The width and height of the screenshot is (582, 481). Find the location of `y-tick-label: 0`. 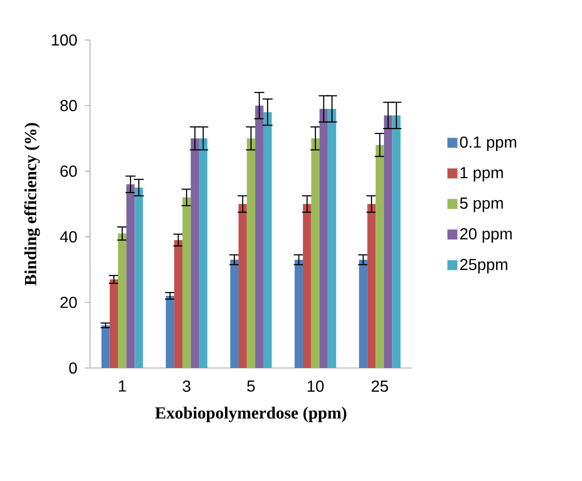

y-tick-label: 0 is located at coordinates (73, 368).